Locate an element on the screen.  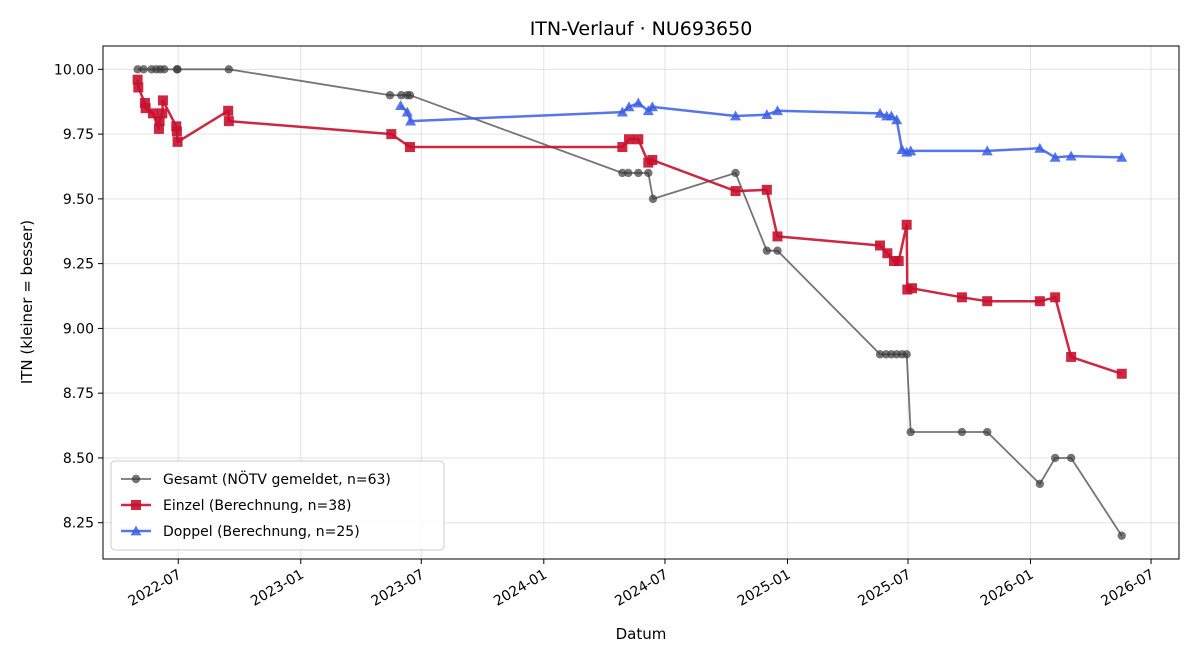
legend-label: Doppel (Berechnung, n=25) is located at coordinates (261, 532).